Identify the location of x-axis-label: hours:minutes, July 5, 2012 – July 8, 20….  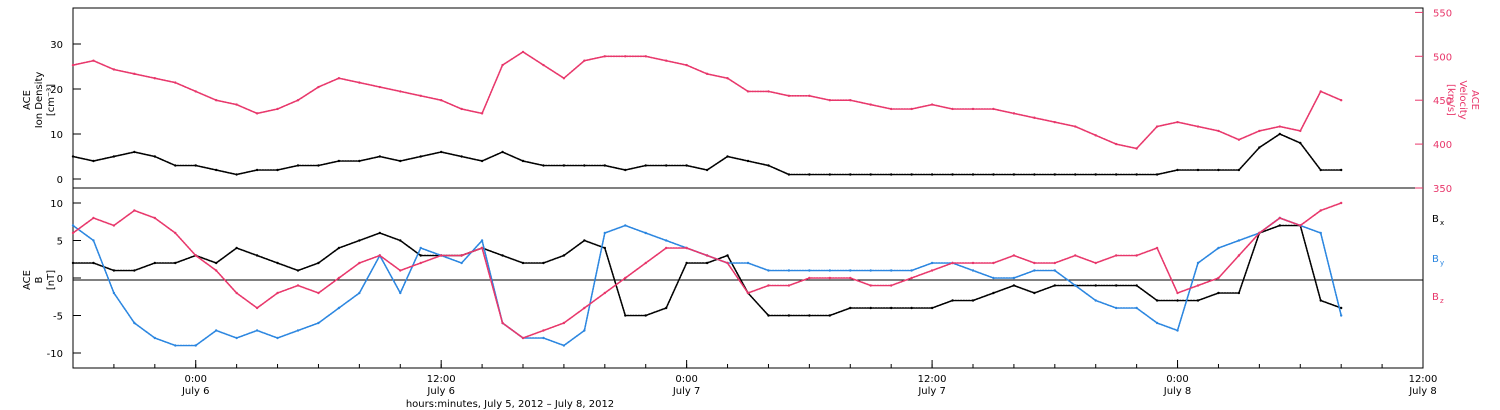
(510, 404).